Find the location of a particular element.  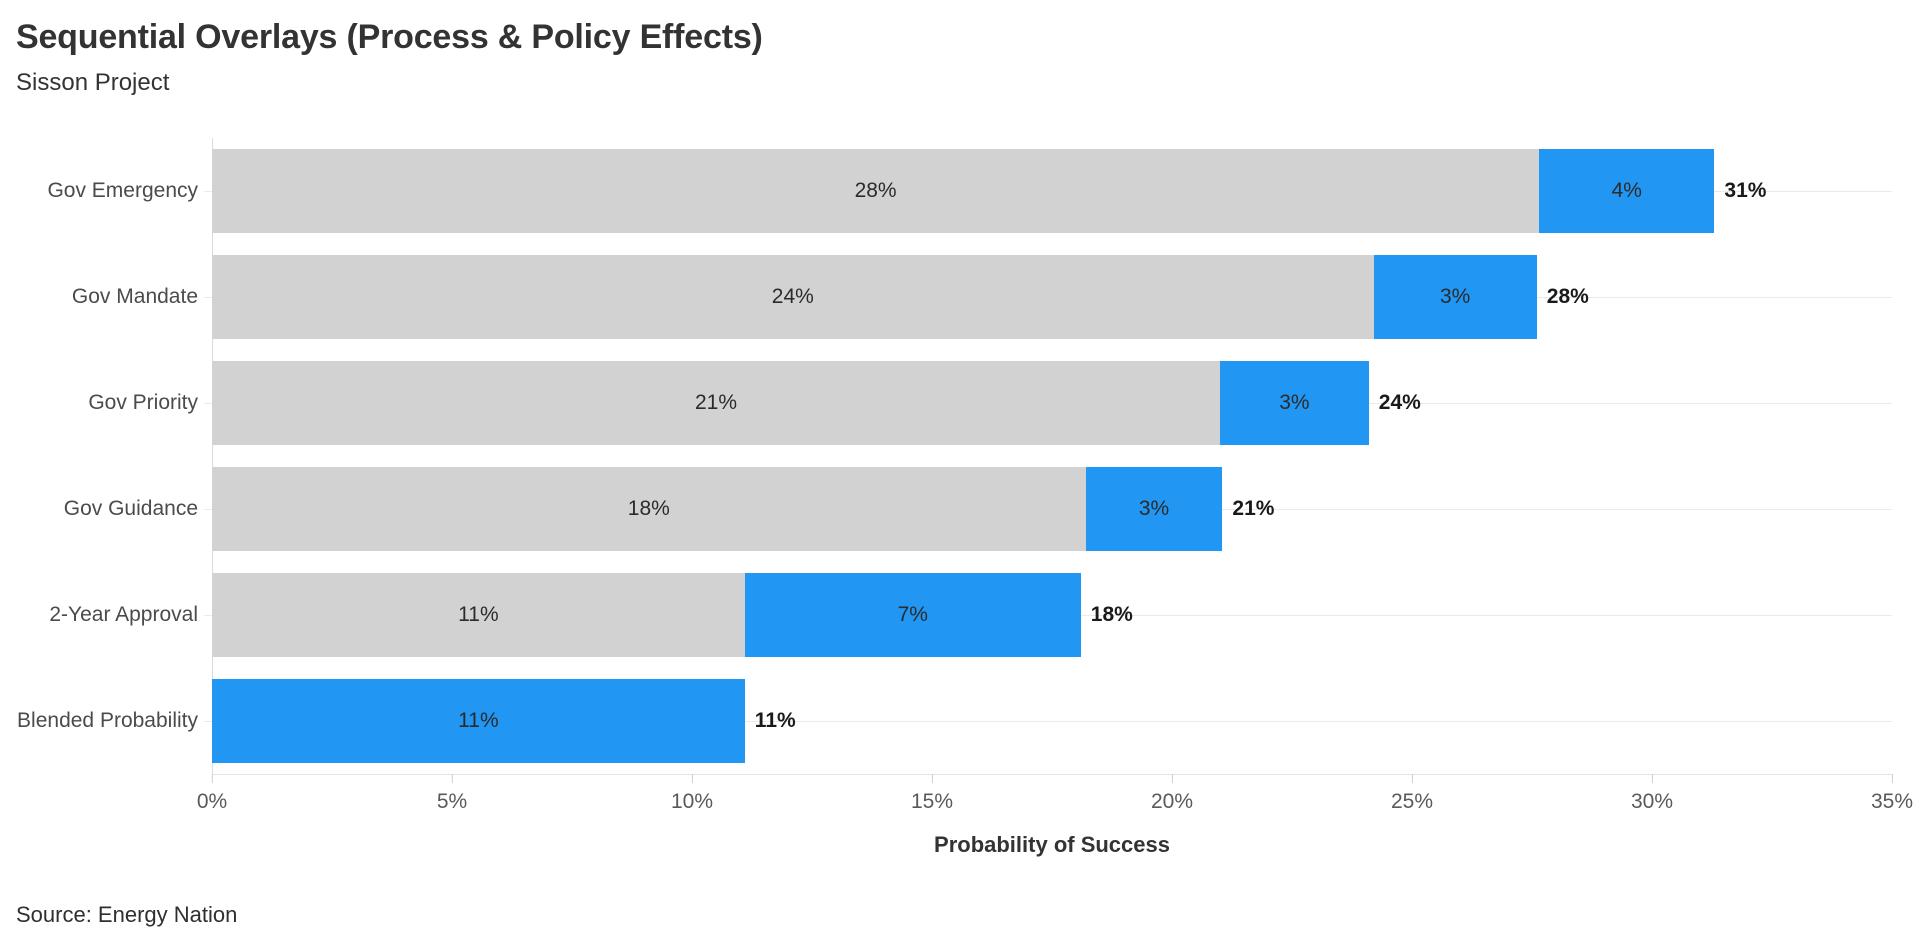

tick-label: 30% is located at coordinates (1652, 801).